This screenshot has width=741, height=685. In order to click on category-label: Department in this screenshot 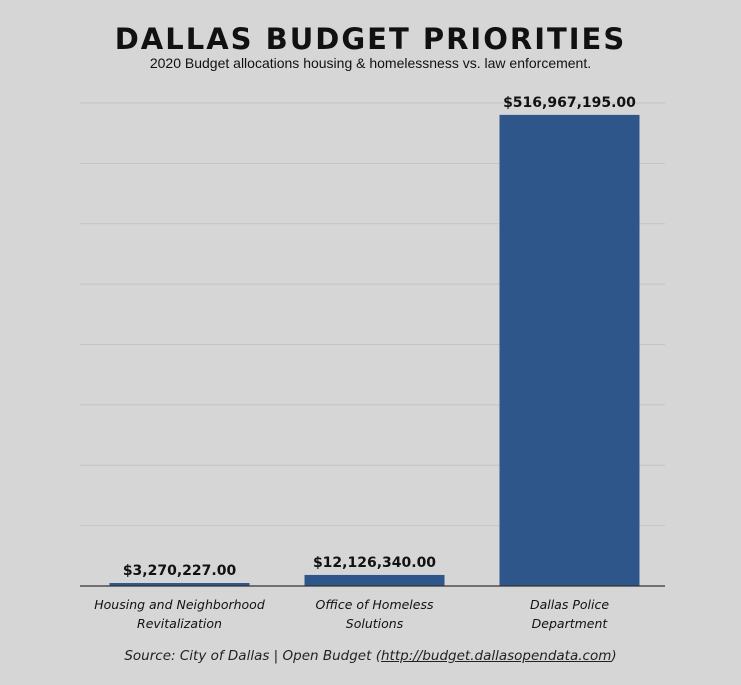, I will do `click(570, 623)`.